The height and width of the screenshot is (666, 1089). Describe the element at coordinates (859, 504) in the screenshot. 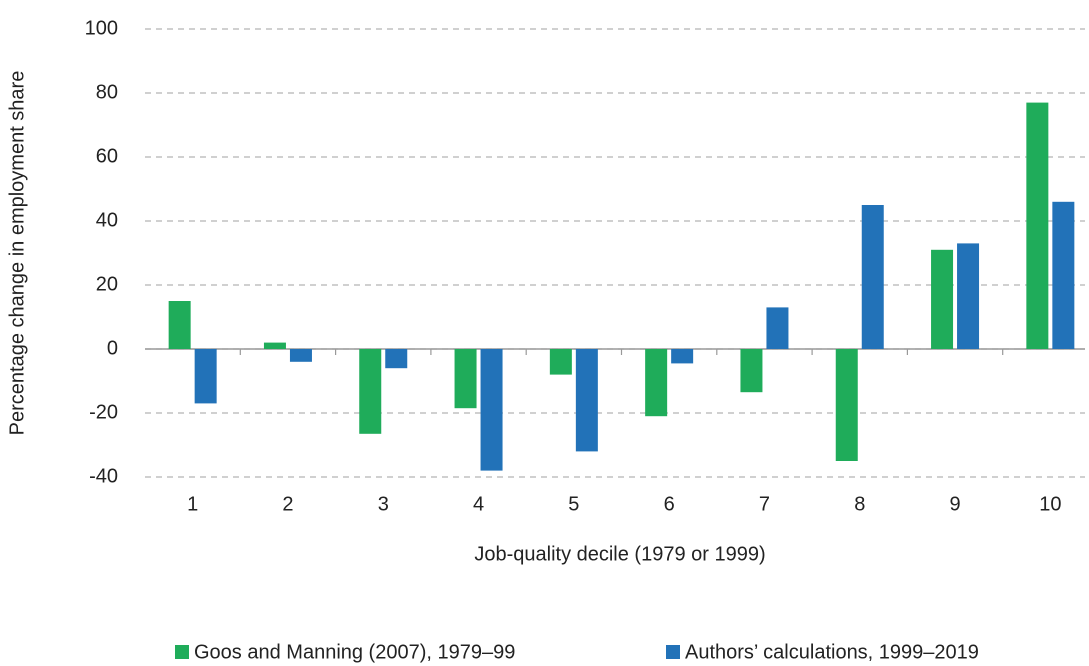

I see `x-tick-label: 8` at that location.